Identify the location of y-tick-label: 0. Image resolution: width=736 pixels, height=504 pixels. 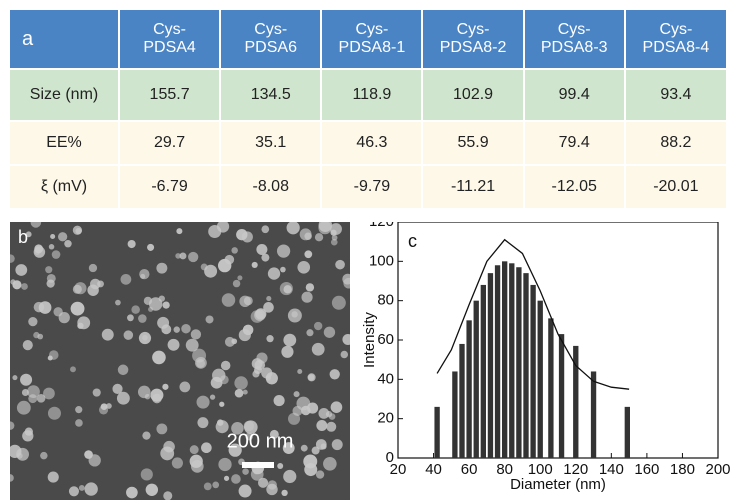
(390, 457).